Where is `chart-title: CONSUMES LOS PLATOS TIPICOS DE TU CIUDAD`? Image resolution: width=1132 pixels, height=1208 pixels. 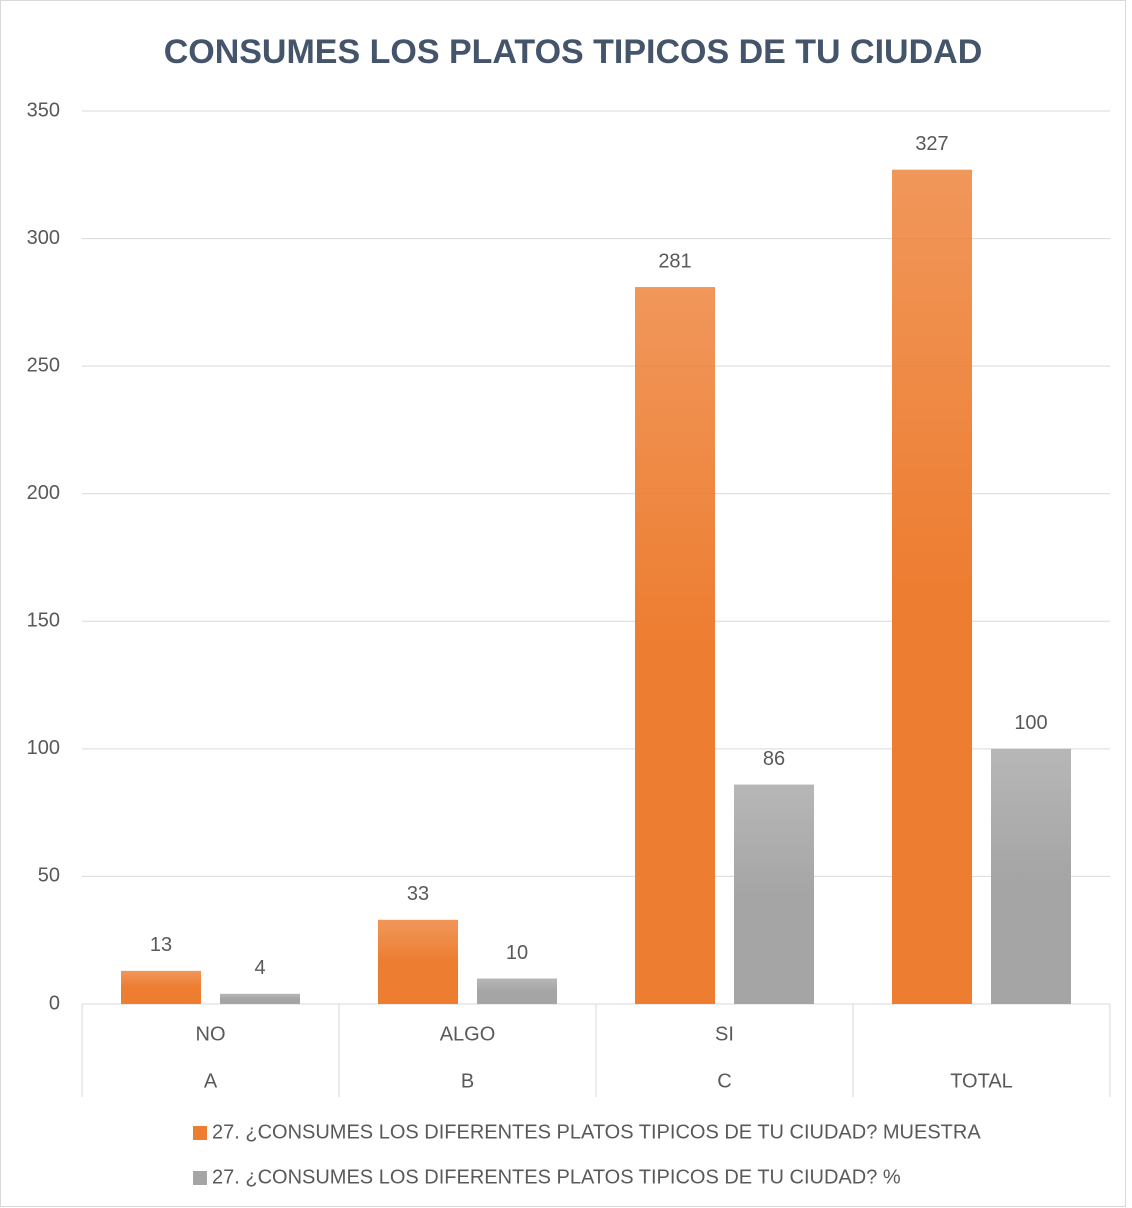
chart-title: CONSUMES LOS PLATOS TIPICOS DE TU CIUDAD is located at coordinates (573, 52).